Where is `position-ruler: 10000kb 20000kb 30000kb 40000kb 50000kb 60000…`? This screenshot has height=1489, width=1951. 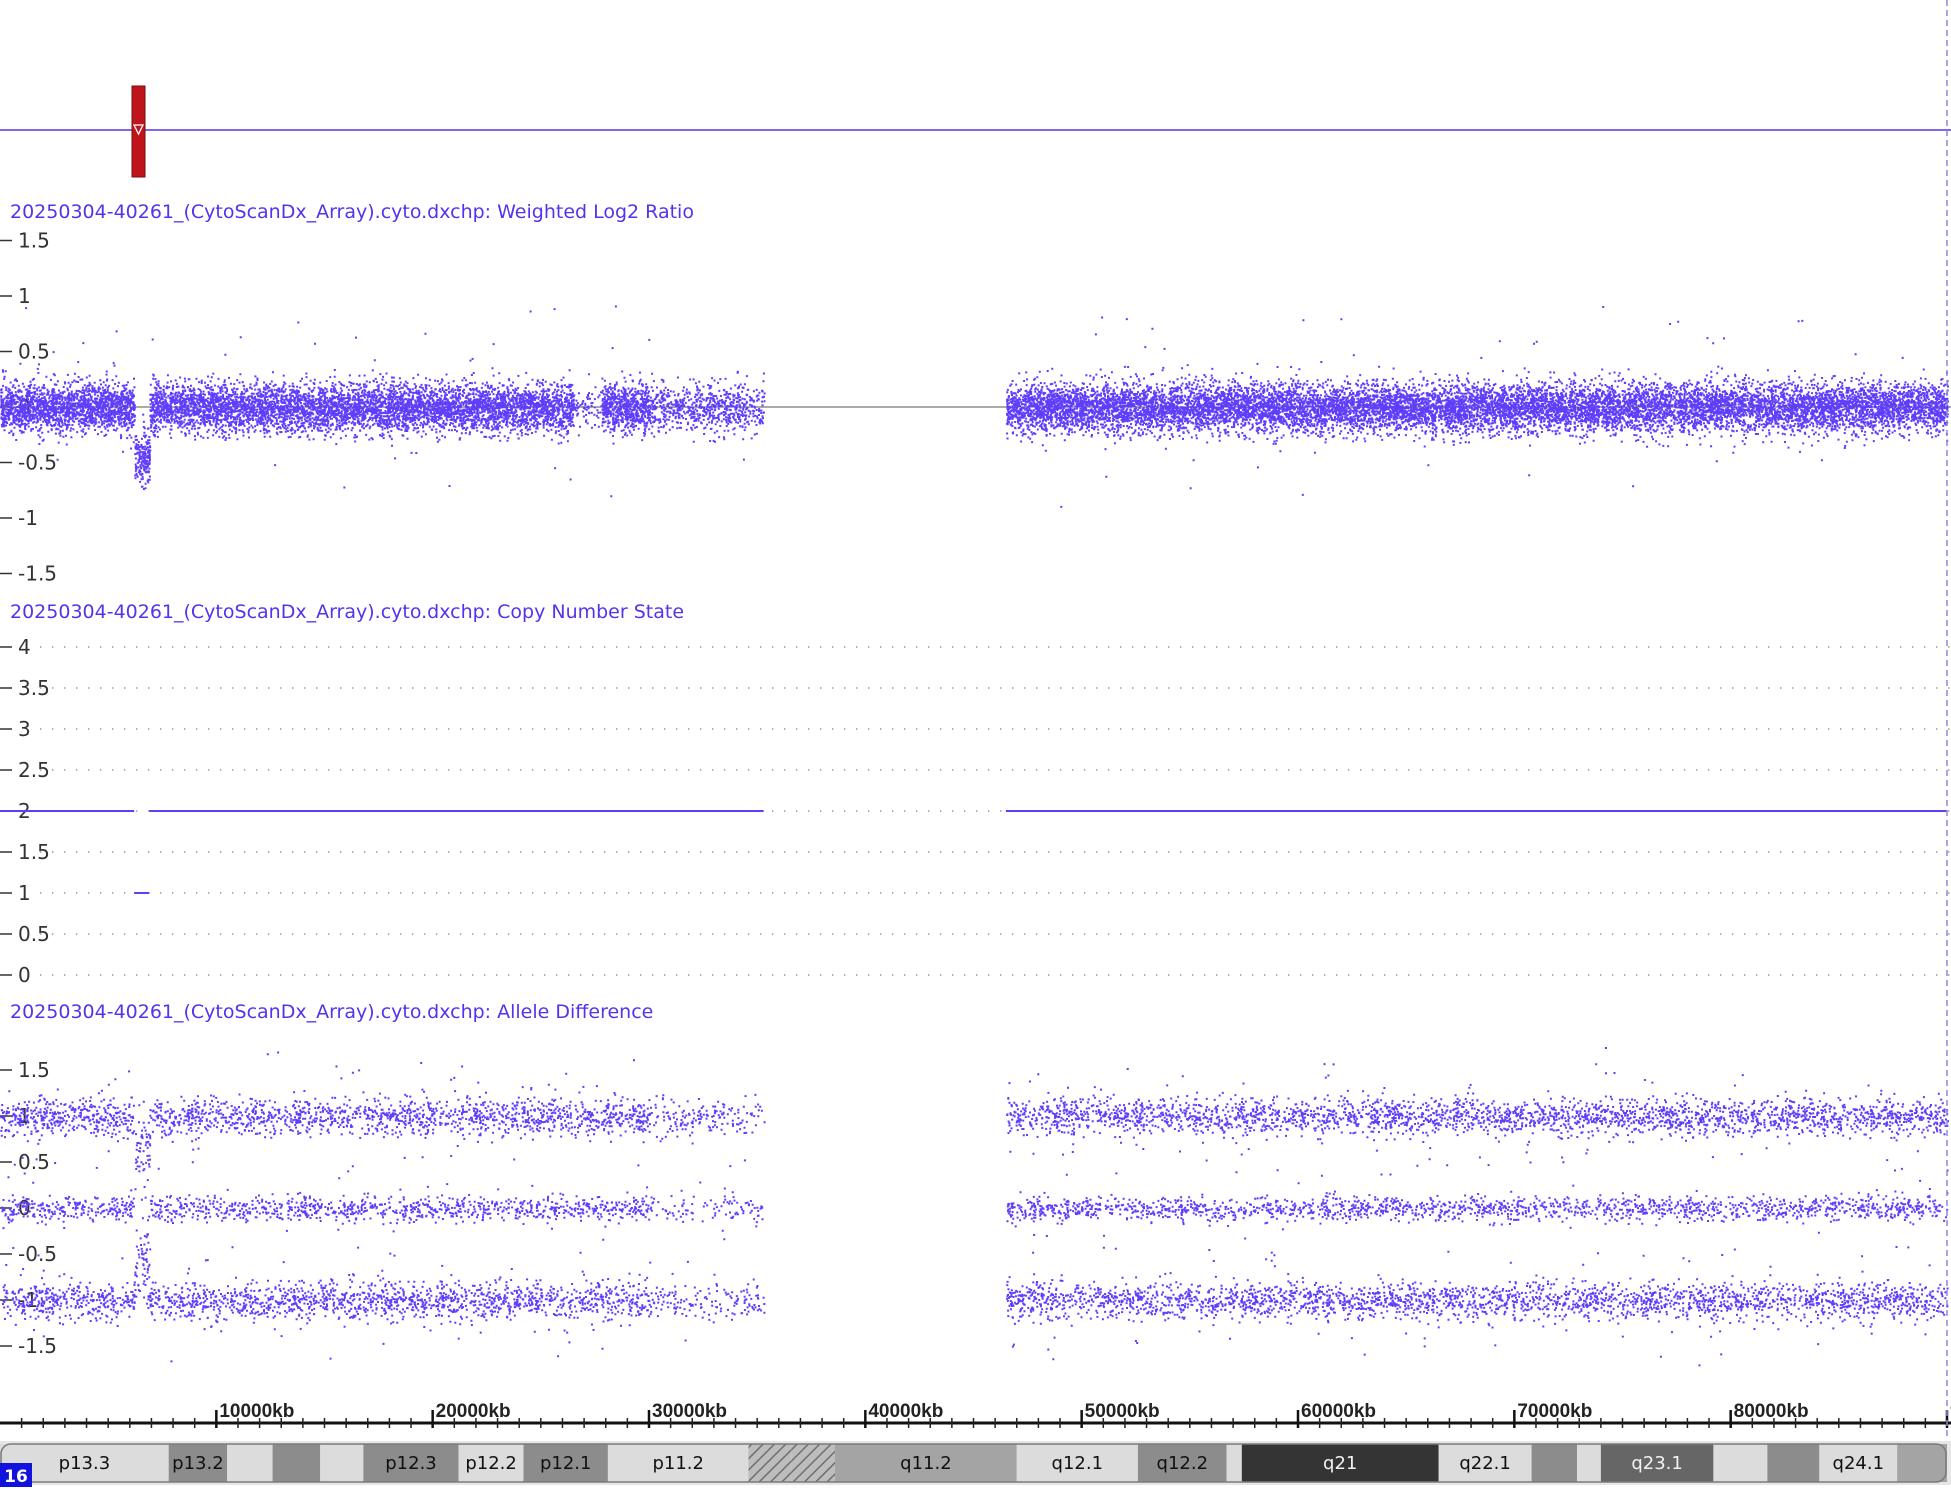
position-ruler: 10000kb 20000kb 30000kb 40000kb 50000kb 60000… is located at coordinates (975, 1414).